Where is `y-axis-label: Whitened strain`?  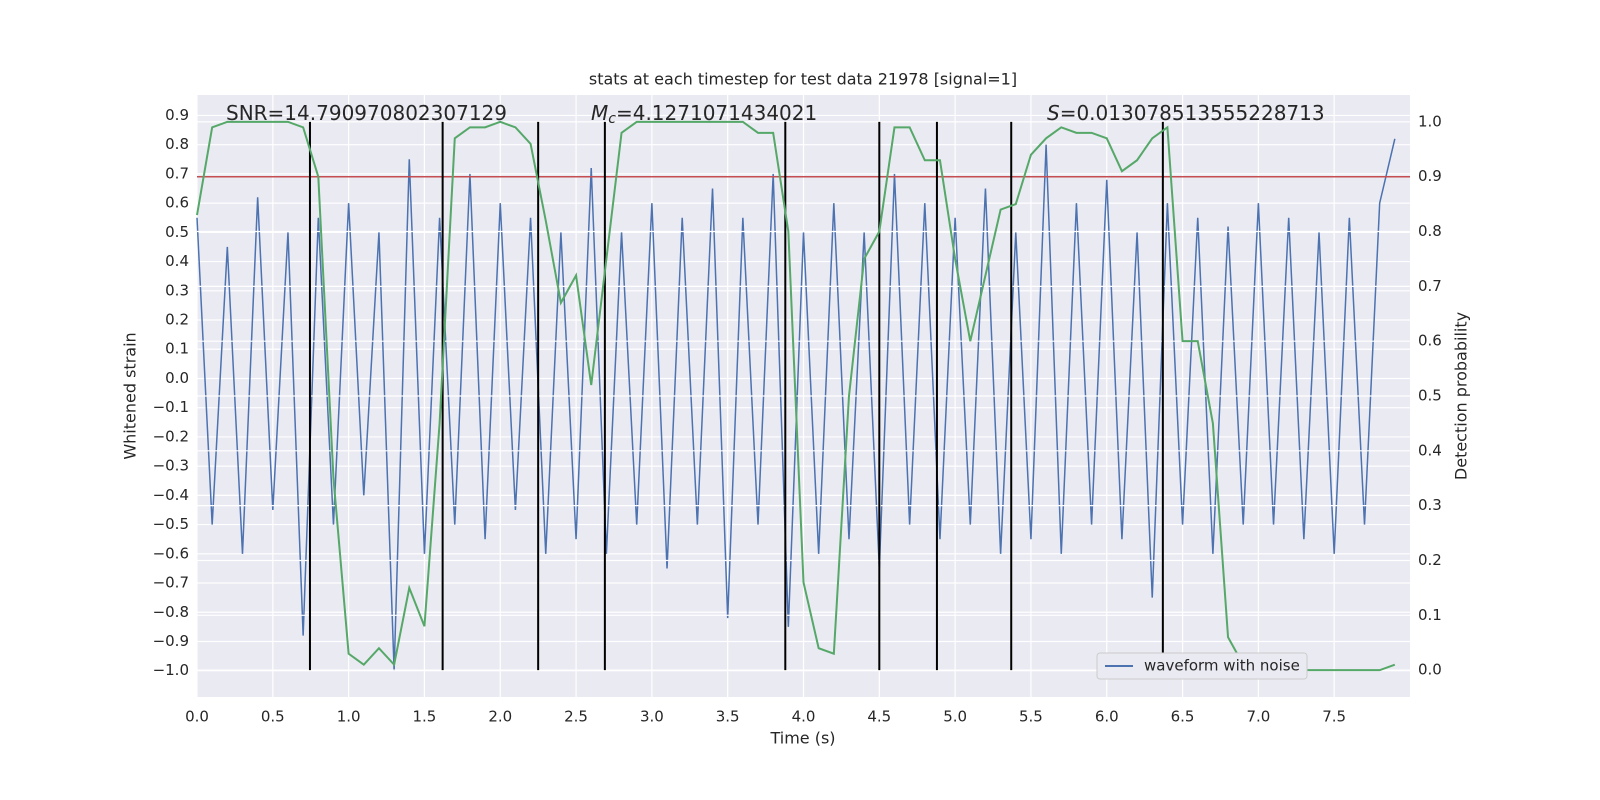 y-axis-label: Whitened strain is located at coordinates (130, 395).